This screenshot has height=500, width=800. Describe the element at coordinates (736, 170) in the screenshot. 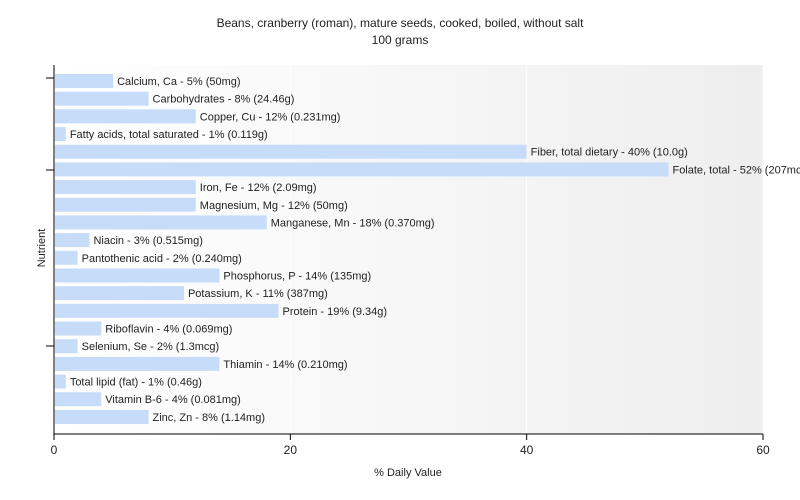

I see `bar-label: Folate, total - 52% (207mcg)` at that location.